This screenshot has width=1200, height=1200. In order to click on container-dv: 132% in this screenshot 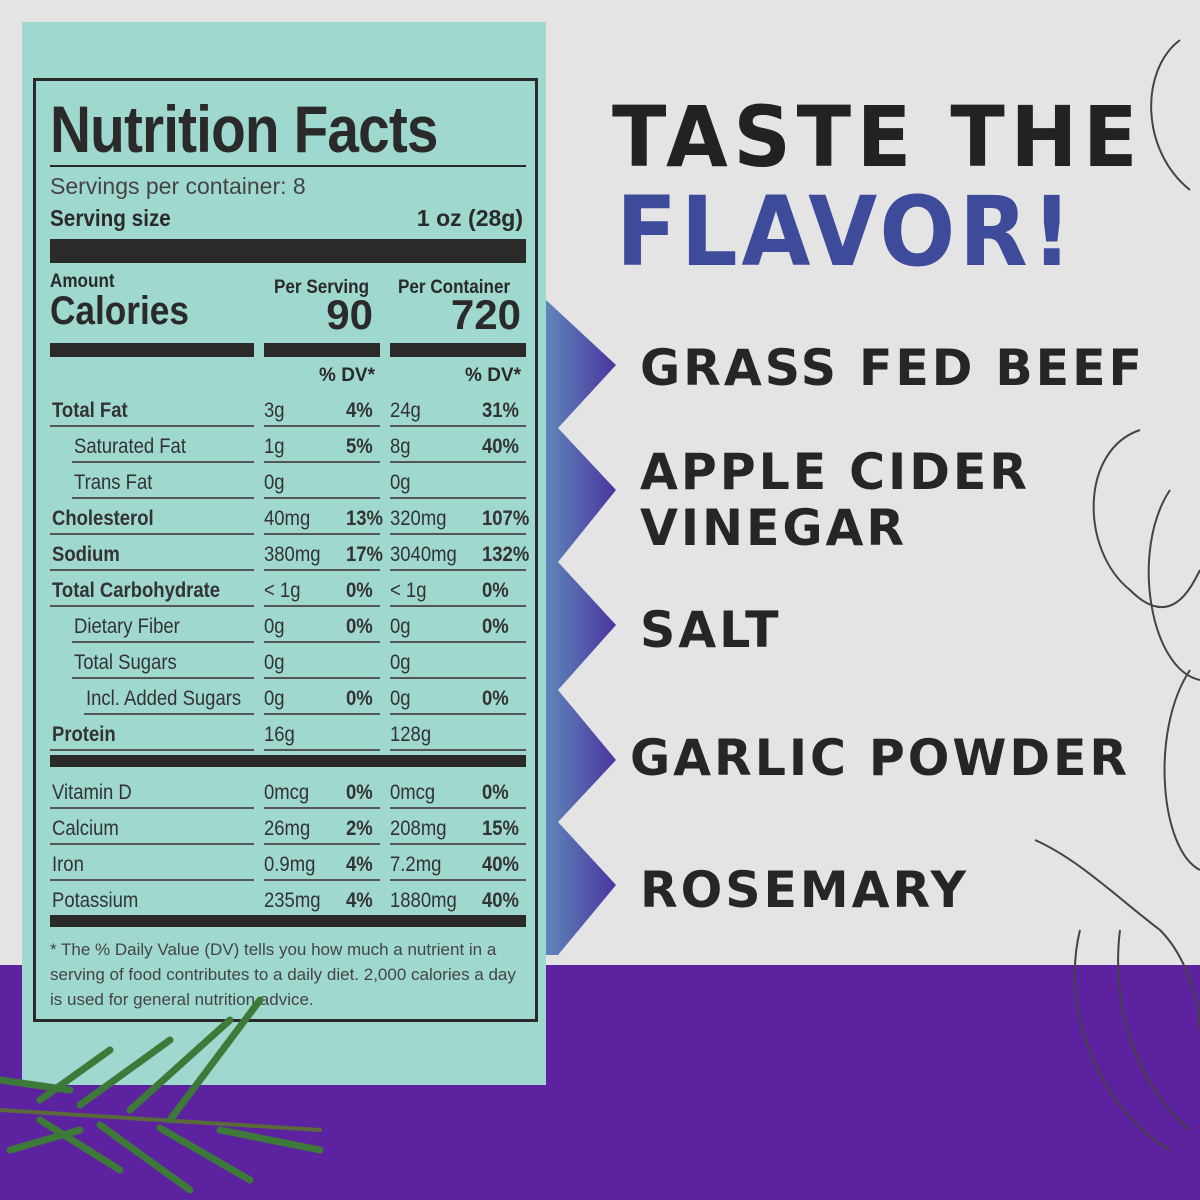, I will do `click(506, 554)`.